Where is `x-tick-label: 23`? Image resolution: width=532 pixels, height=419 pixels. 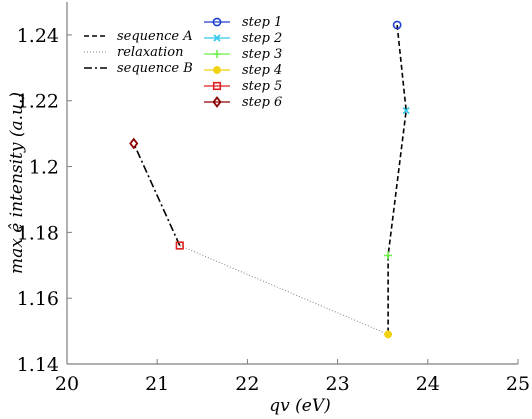 x-tick-label: 23 is located at coordinates (338, 384).